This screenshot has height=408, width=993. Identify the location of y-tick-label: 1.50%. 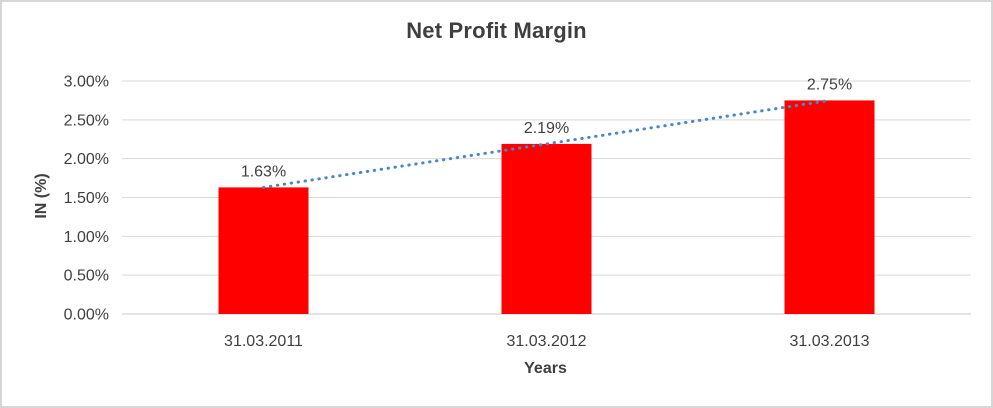
(86, 198).